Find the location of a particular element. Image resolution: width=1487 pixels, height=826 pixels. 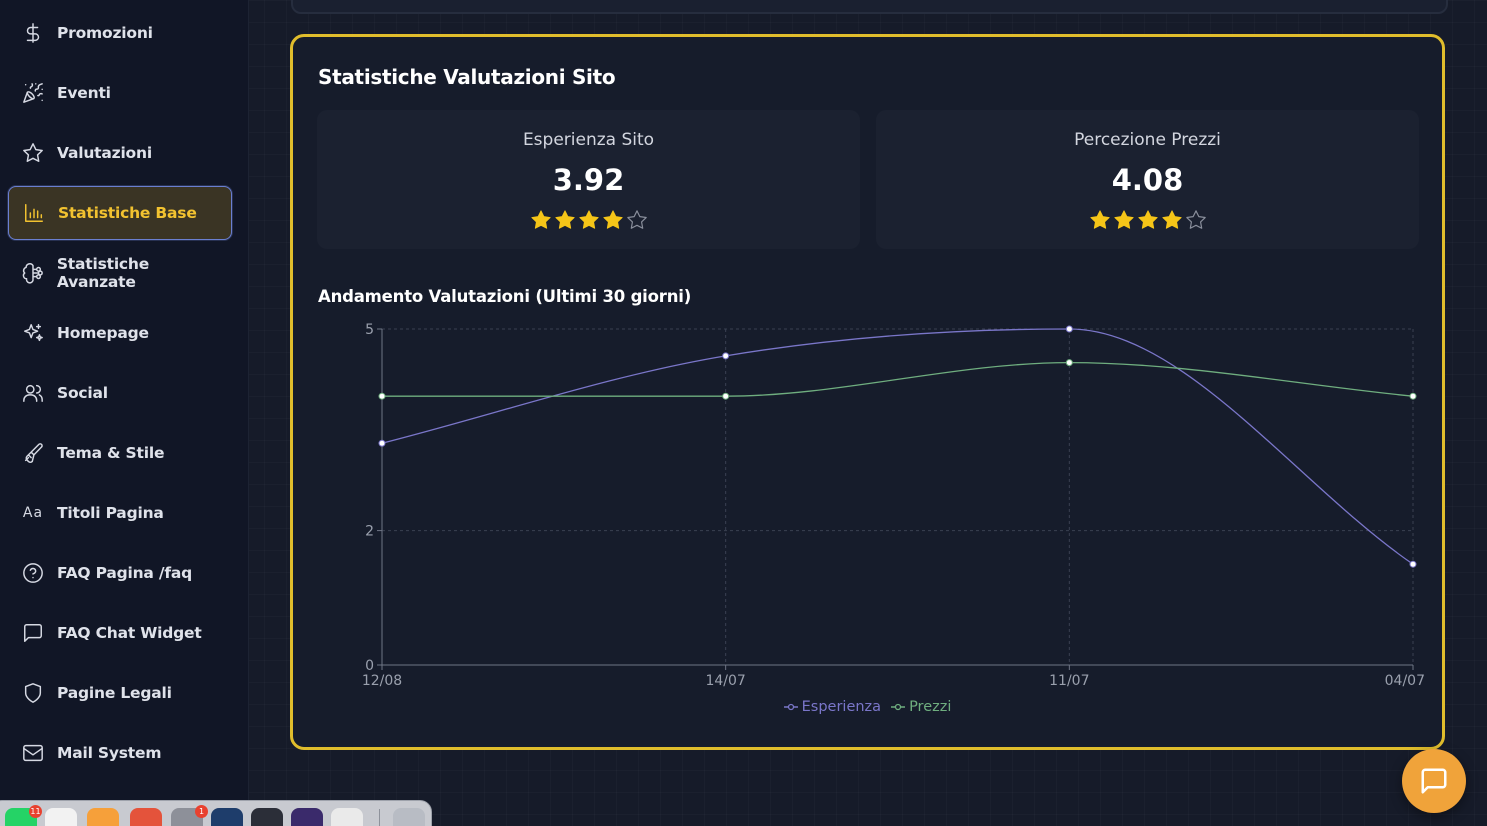

users-icon is located at coordinates (33, 393).